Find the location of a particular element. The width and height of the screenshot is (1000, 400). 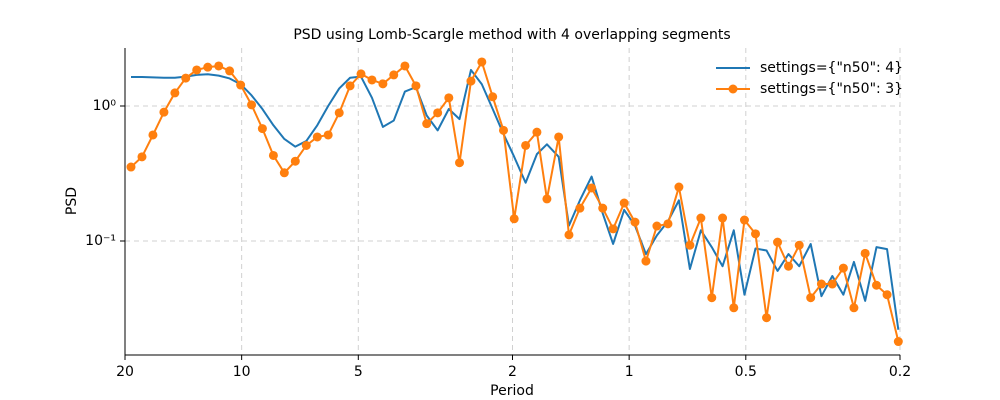

y-tick-label: 10⁻¹ is located at coordinates (100, 241).